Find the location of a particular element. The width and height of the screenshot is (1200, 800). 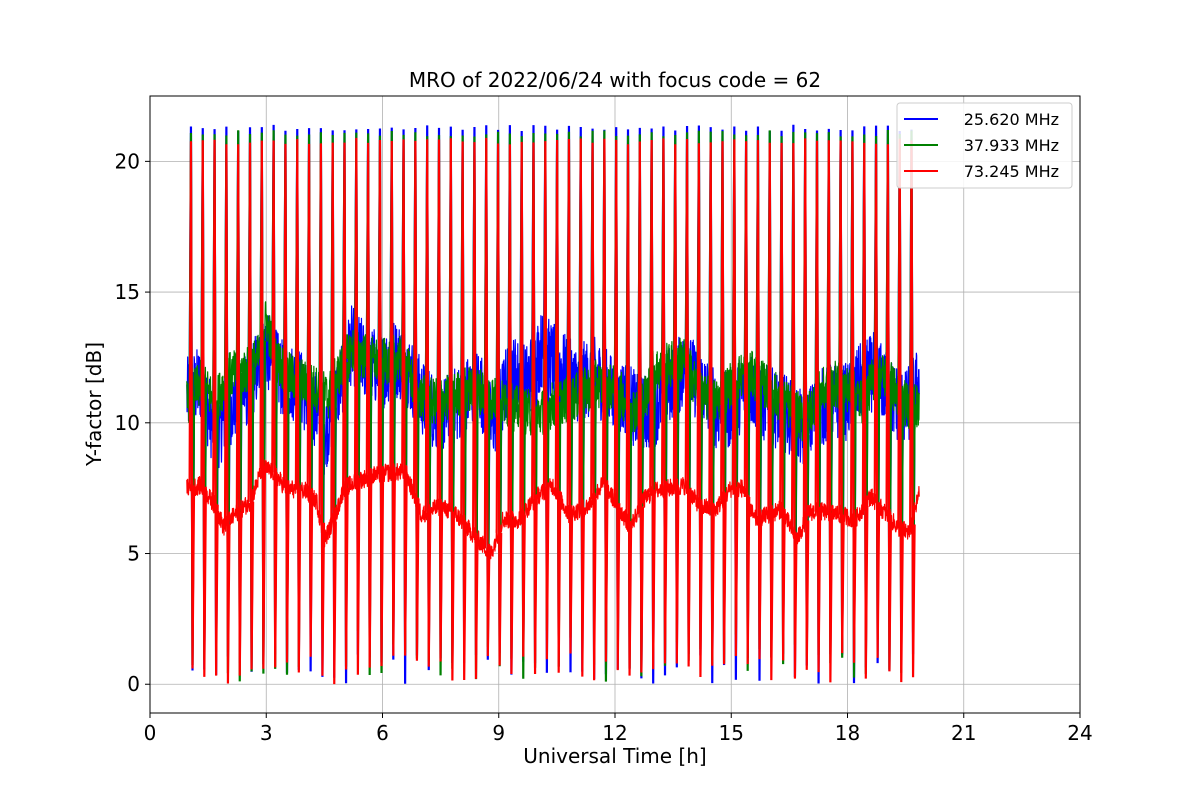

x-tick-label: 6 is located at coordinates (382, 733).